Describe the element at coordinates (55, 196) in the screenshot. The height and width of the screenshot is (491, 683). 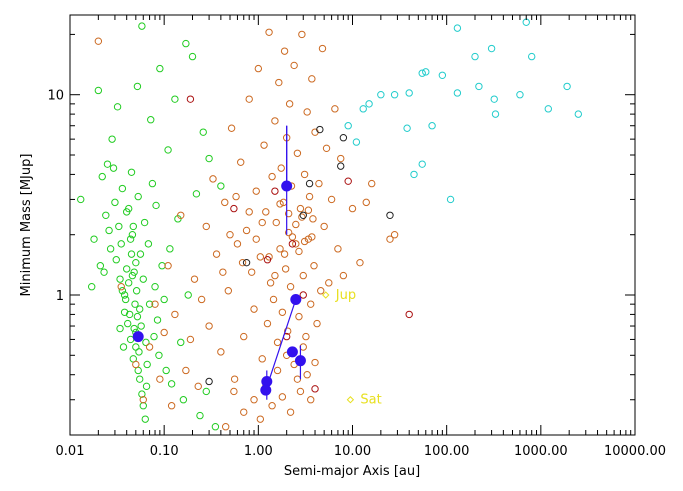
I see `y-tick-labels: 1 10` at that location.